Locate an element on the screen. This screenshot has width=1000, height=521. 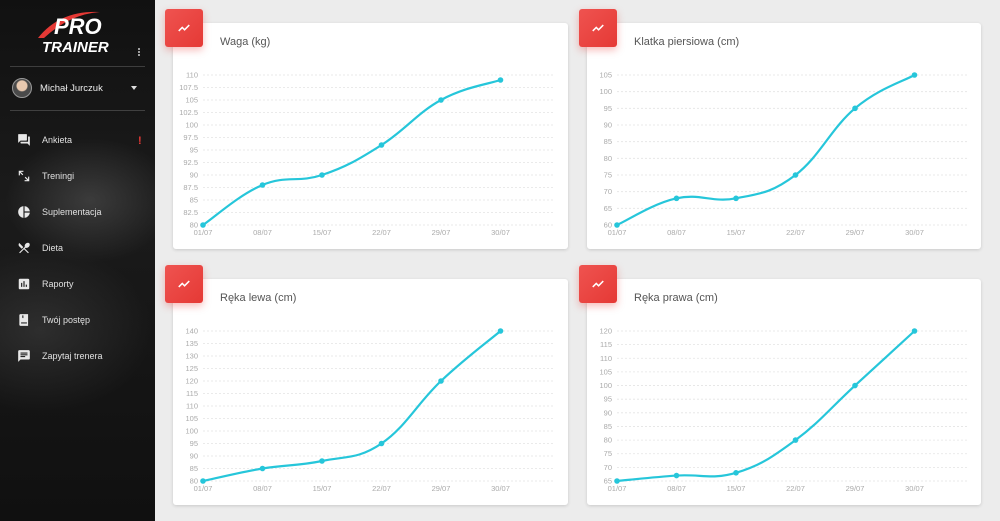
y-tick-label: 75 is located at coordinates (608, 175).